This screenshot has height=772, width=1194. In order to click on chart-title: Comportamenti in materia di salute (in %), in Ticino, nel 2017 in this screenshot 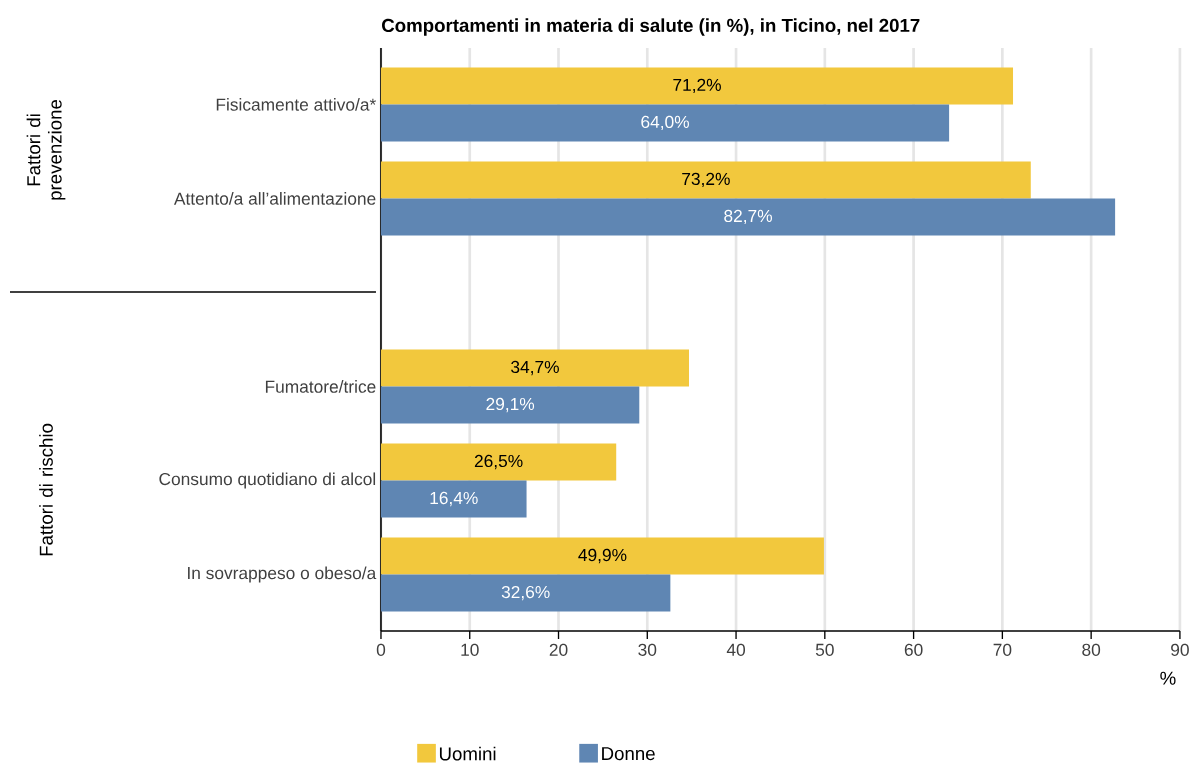, I will do `click(651, 27)`.